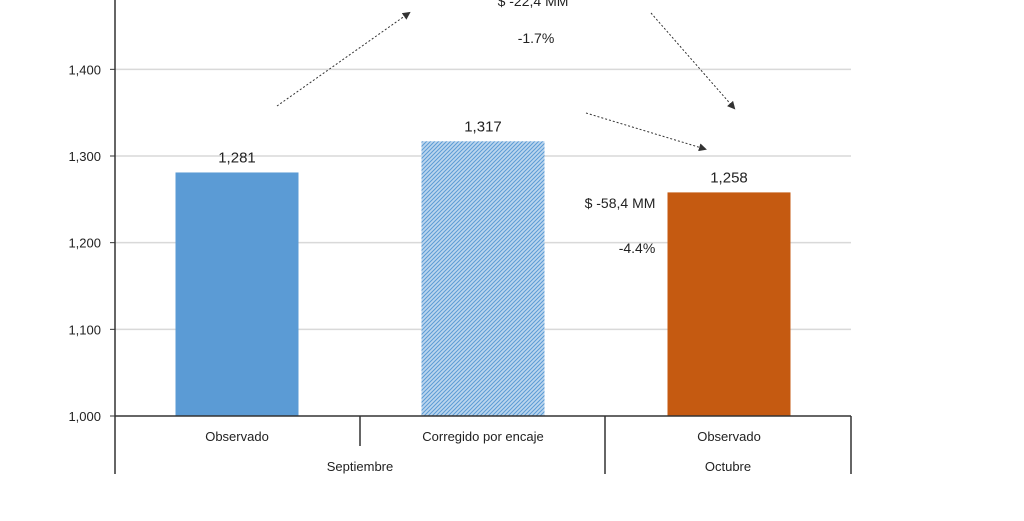 The image size is (1024, 521). Describe the element at coordinates (237, 157) in the screenshot. I see `bar-value-label: 1,281` at that location.